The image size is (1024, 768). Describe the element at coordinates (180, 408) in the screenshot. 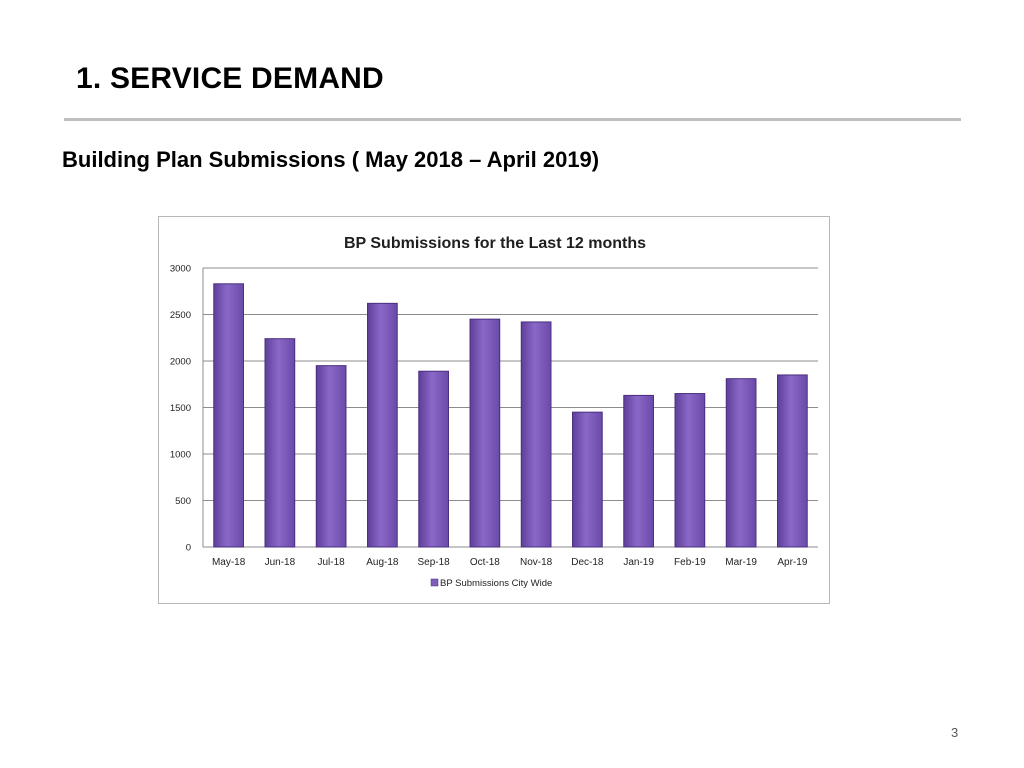

I see `y-tick-label: 1500` at that location.